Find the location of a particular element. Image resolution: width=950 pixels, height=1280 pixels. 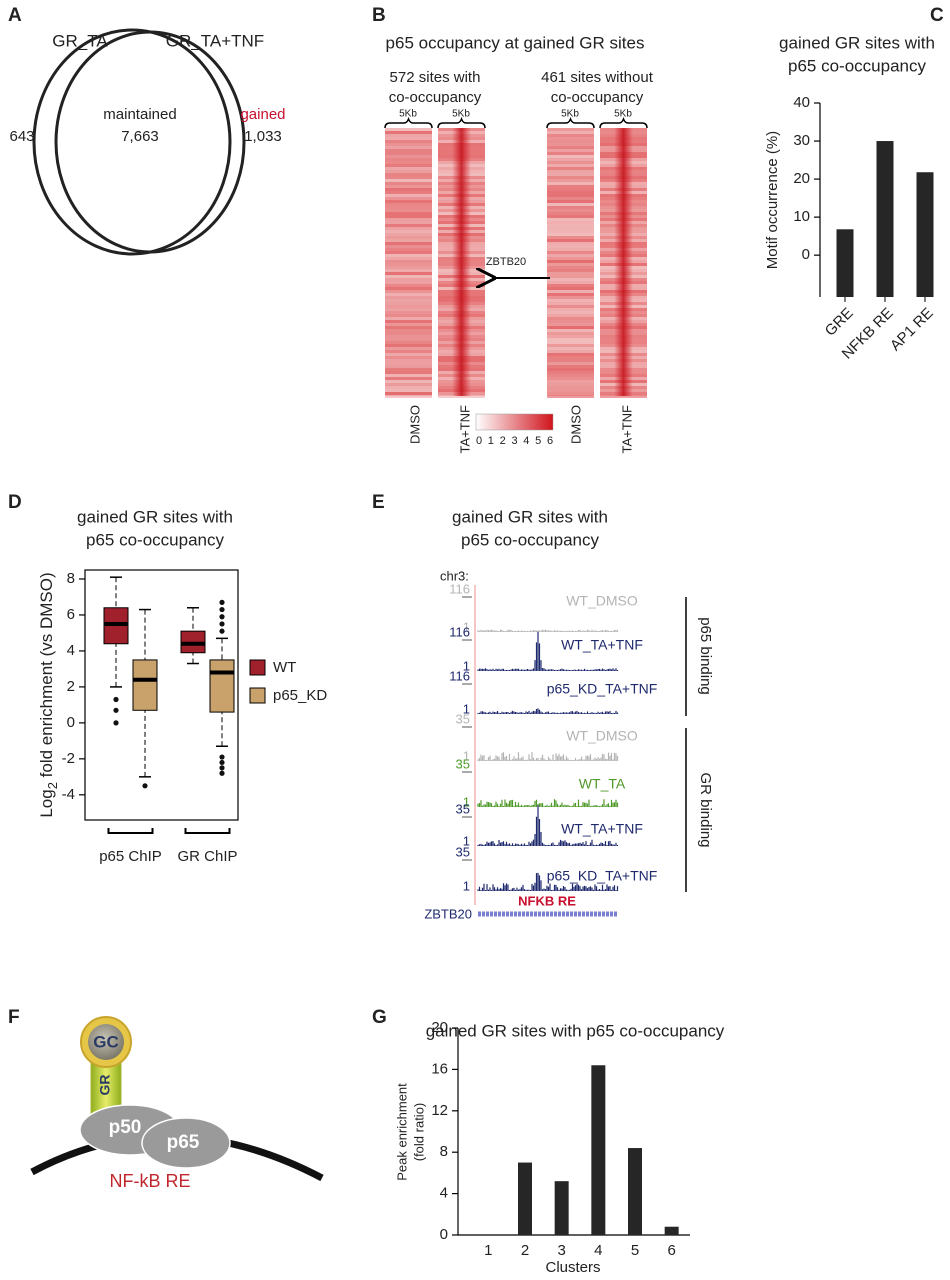

heatmaps is located at coordinates (516, 263).